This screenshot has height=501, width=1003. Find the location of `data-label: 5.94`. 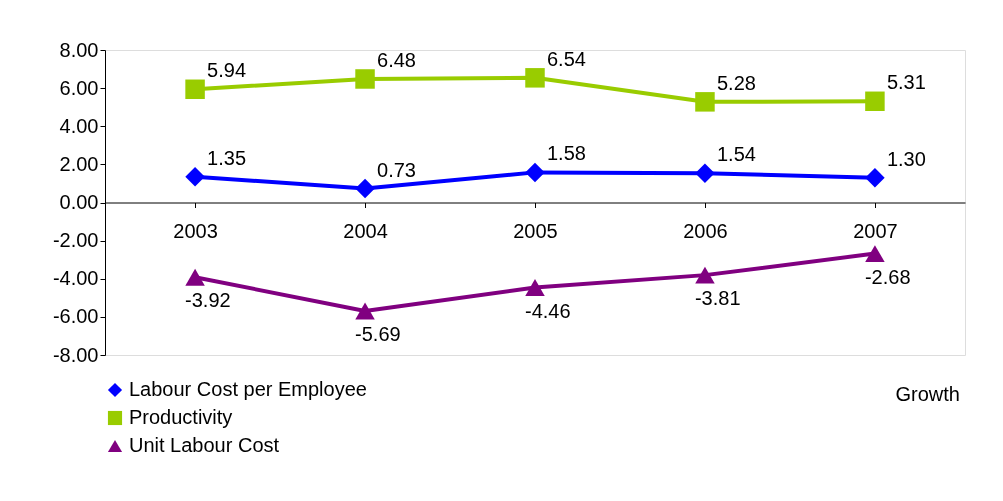

data-label: 5.94 is located at coordinates (227, 70).